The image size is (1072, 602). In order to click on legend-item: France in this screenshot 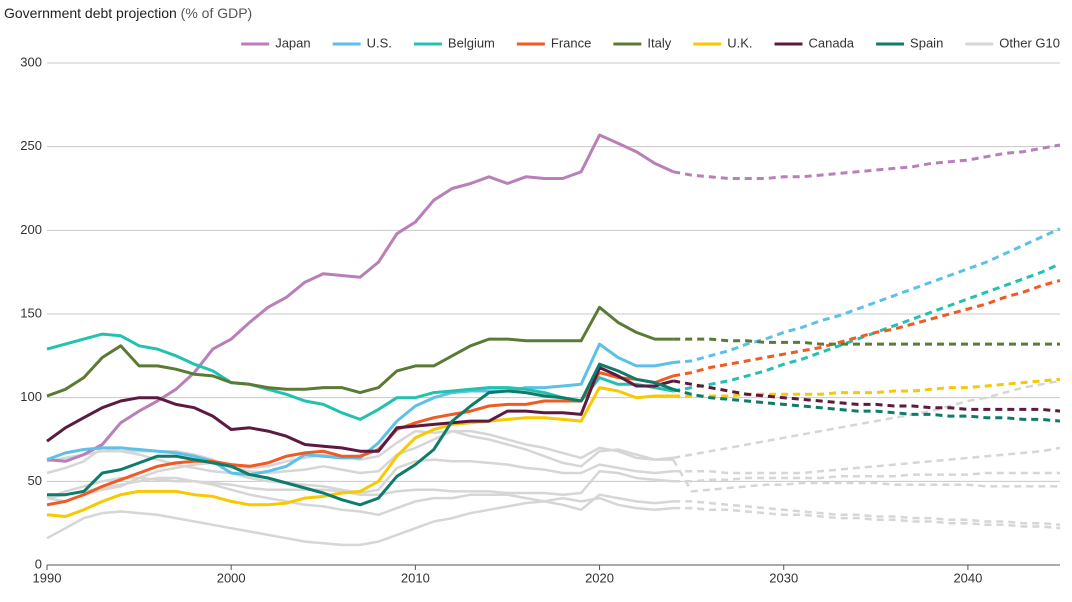, I will do `click(553, 42)`.